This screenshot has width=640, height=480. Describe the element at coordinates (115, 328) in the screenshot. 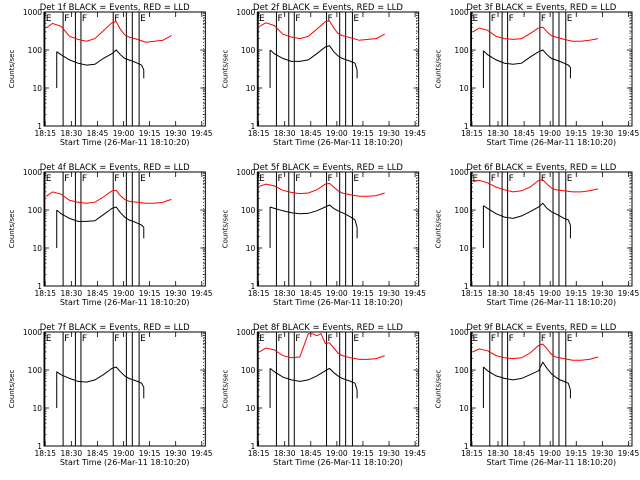

I see `panel-title: Det 7f BLACK = Events, RED = LLD` at that location.